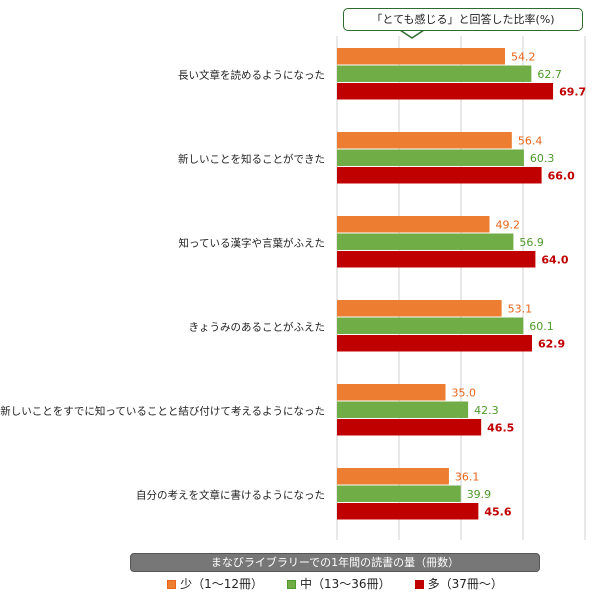 This screenshot has width=600, height=603. Describe the element at coordinates (251, 74) in the screenshot. I see `category-label: 長い文章を読めるようになった` at that location.